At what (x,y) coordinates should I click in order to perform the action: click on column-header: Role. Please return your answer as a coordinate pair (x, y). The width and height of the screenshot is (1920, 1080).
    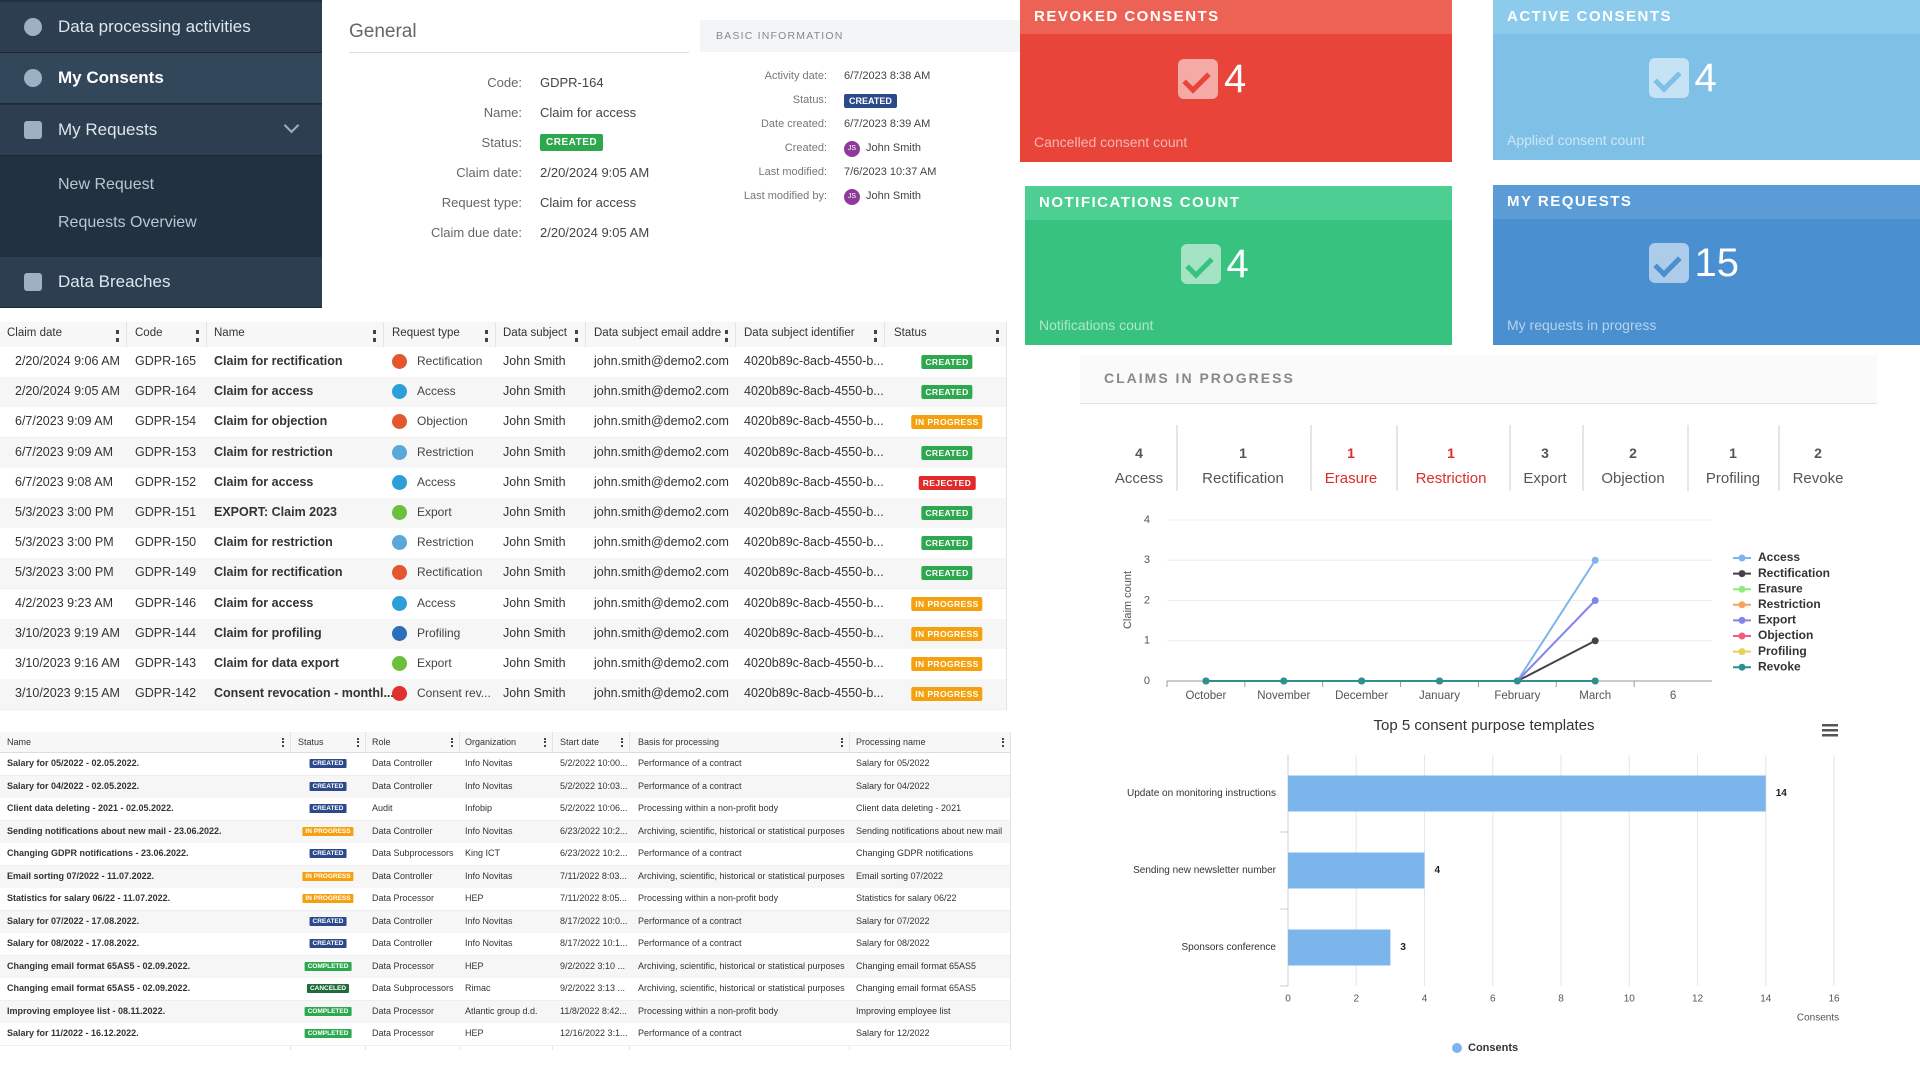
    Looking at the image, I should click on (381, 742).